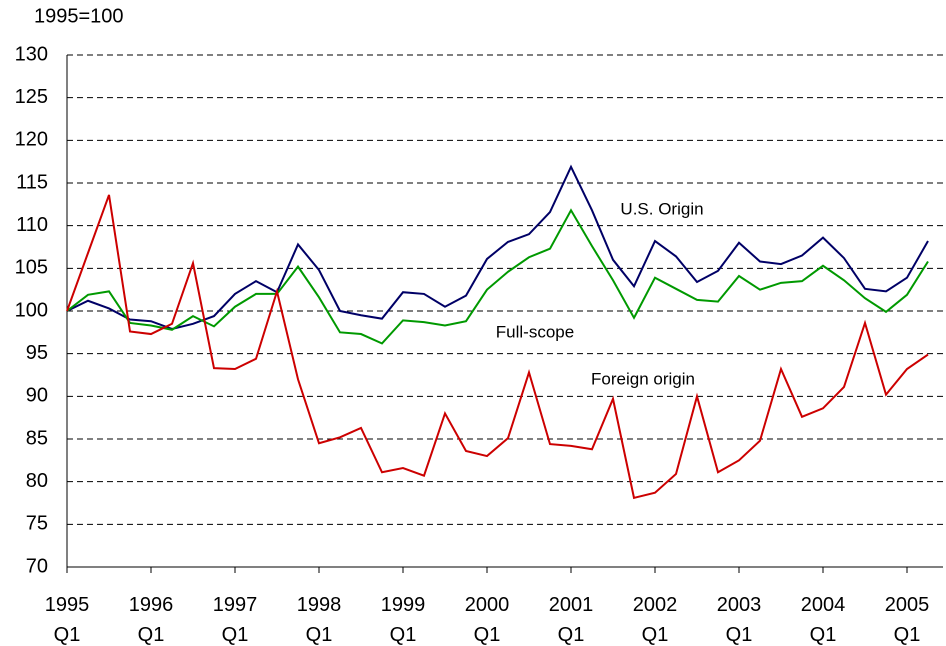 Image resolution: width=946 pixels, height=646 pixels. What do you see at coordinates (37, 481) in the screenshot?
I see `y-tick-label: 80` at bounding box center [37, 481].